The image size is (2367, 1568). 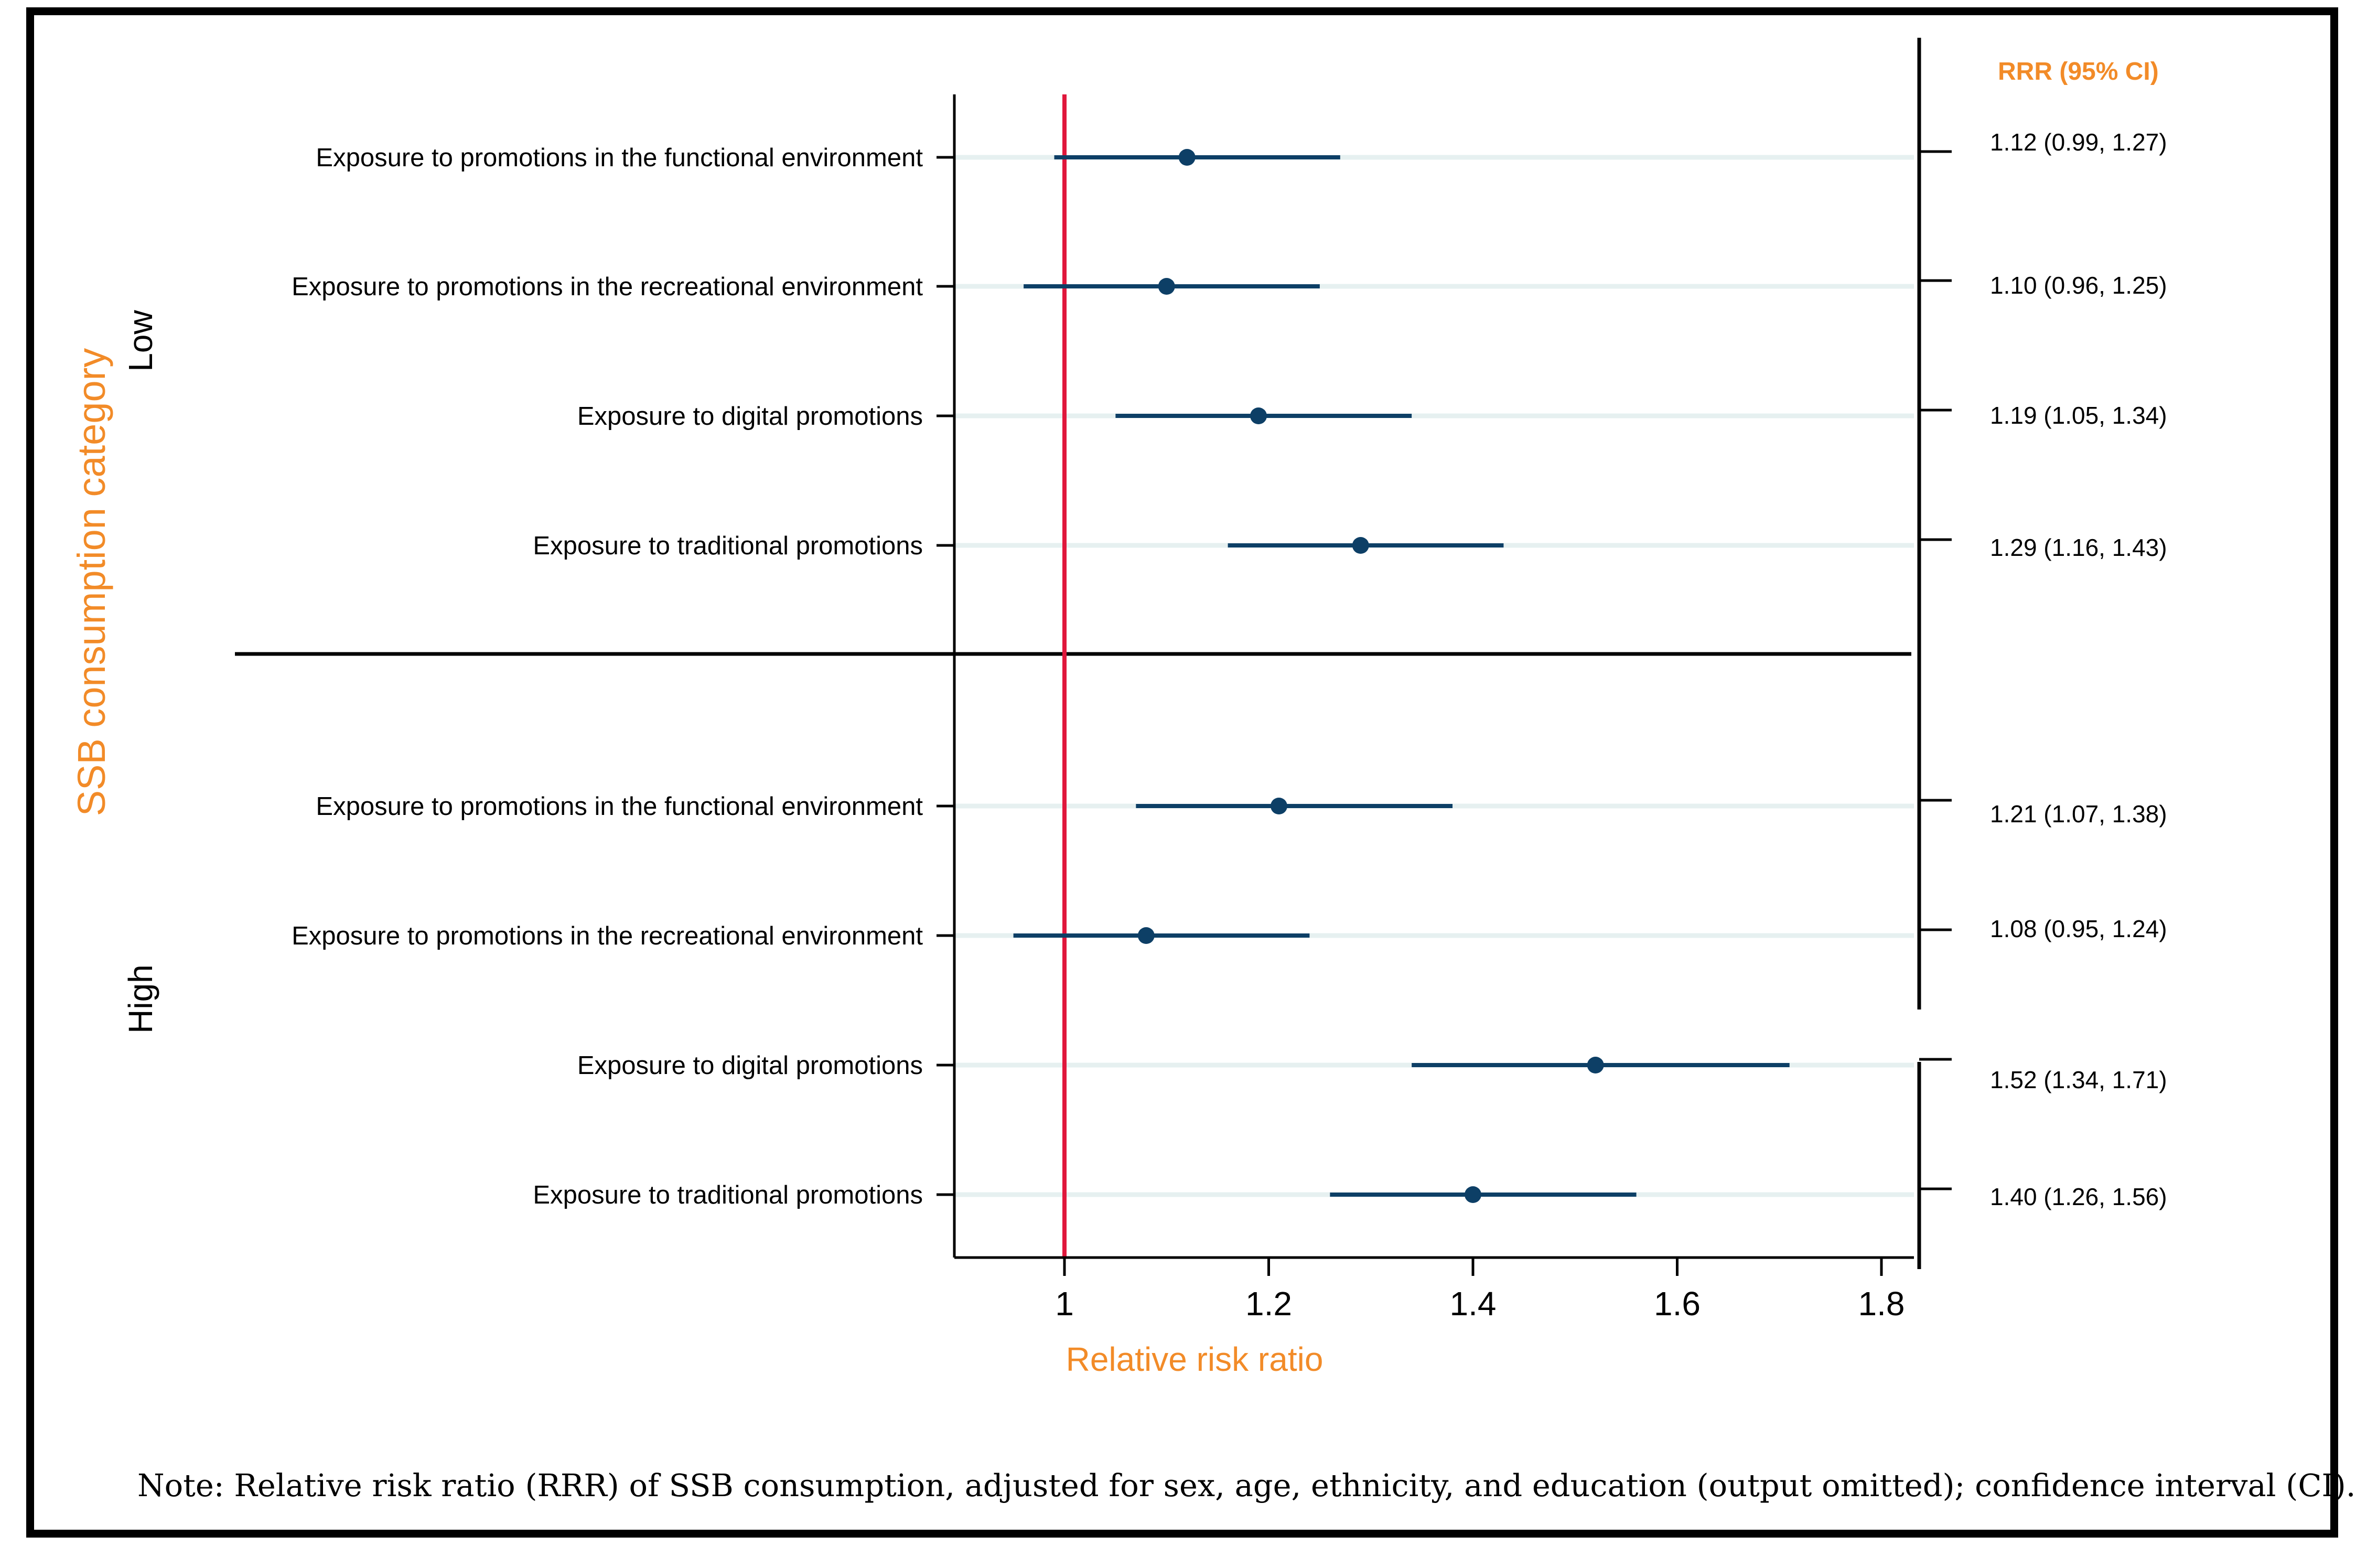 I want to click on rrr-value-text: 1.12 (0.99, 1.27), so click(x=2078, y=142).